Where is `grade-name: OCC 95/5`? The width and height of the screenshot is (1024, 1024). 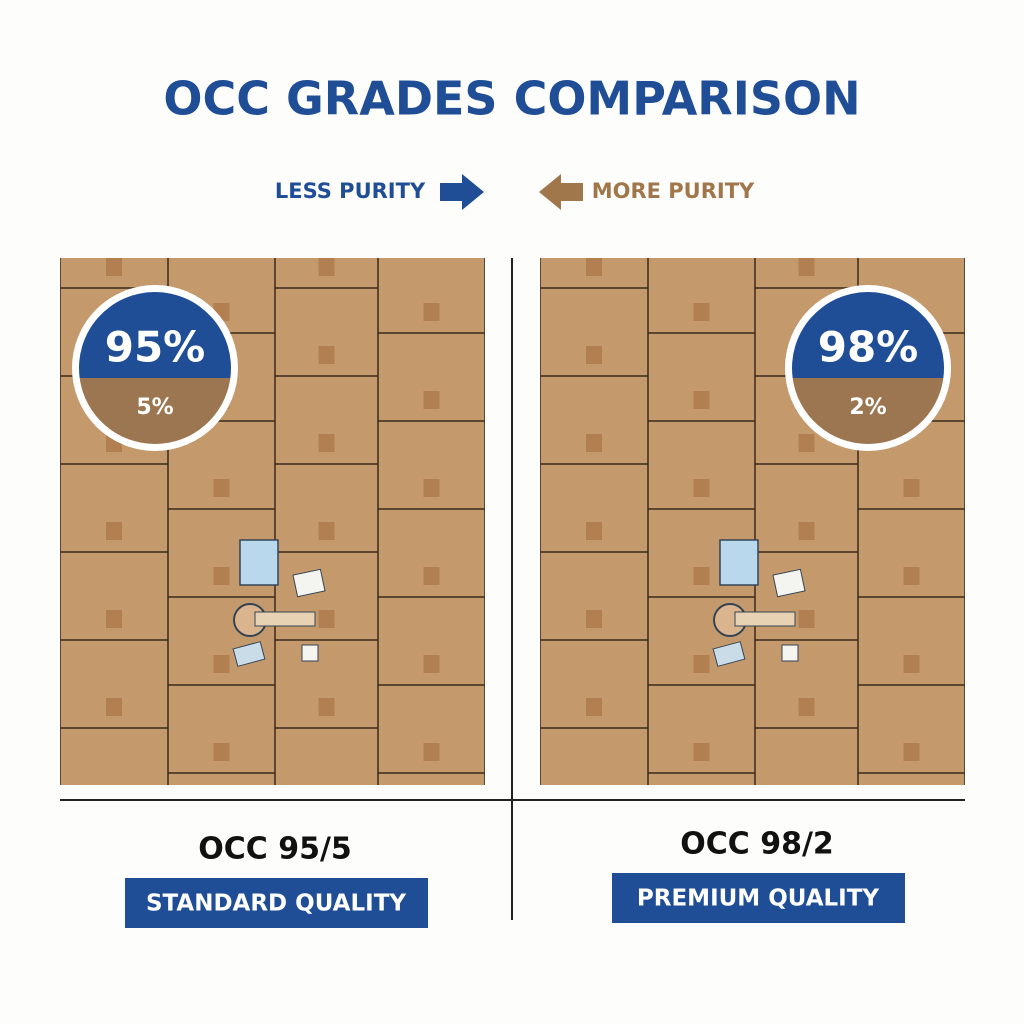
grade-name: OCC 95/5 is located at coordinates (275, 849).